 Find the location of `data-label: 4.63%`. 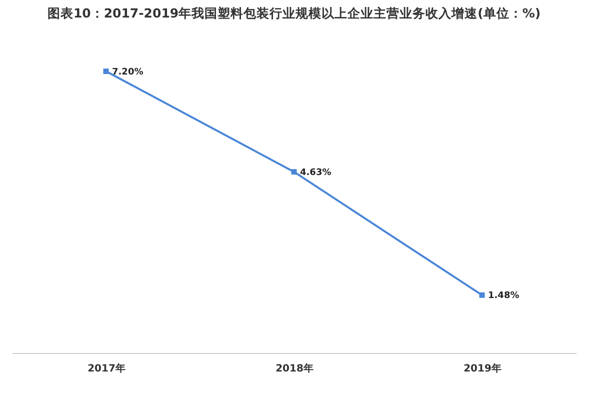

data-label: 4.63% is located at coordinates (316, 173).